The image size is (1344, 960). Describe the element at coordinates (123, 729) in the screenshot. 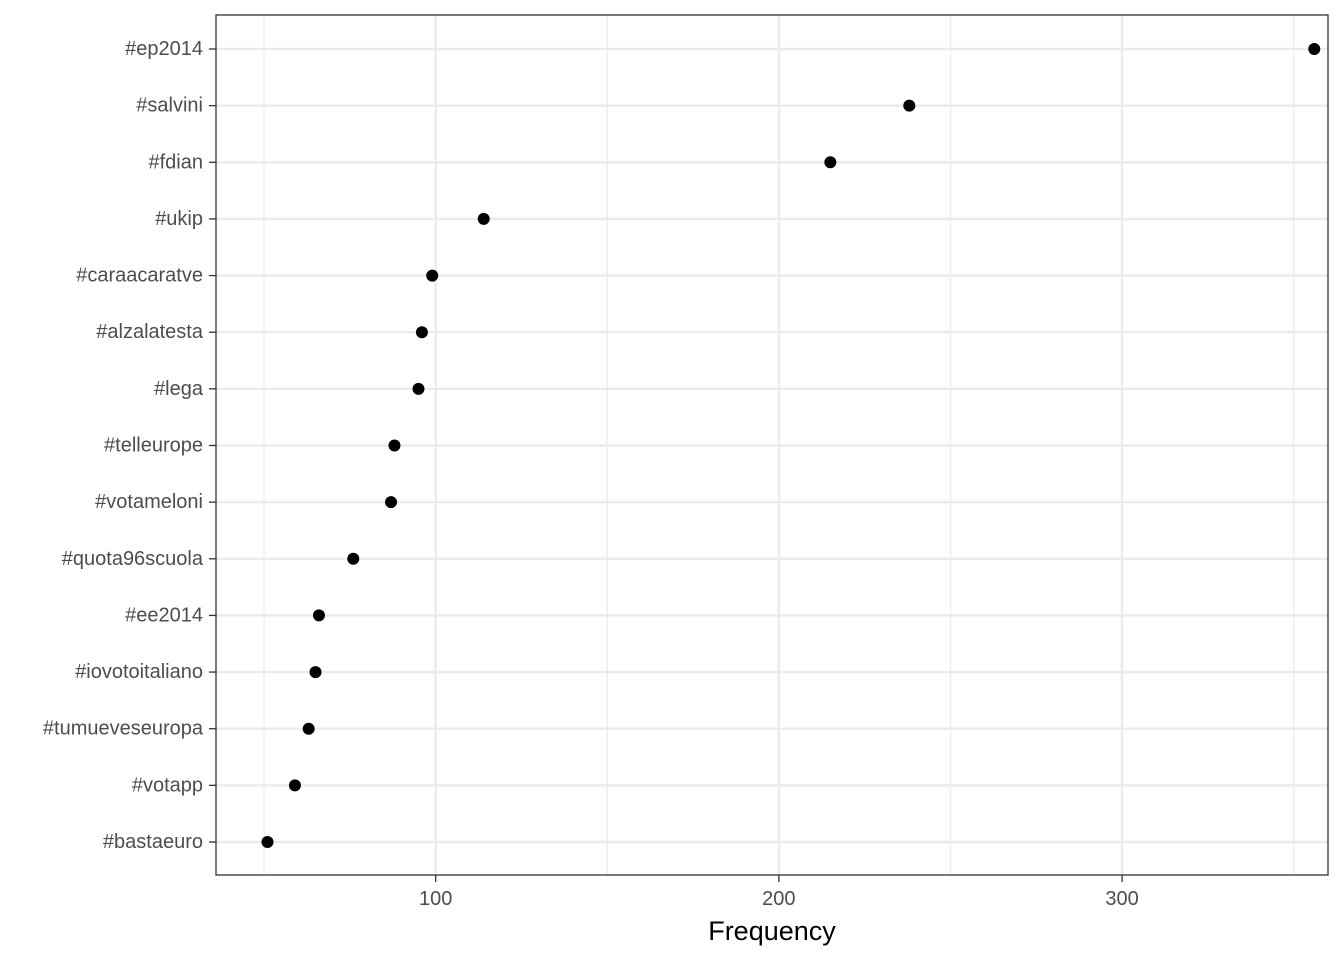

I see `y-tick-label: #tumueveseuropa` at that location.